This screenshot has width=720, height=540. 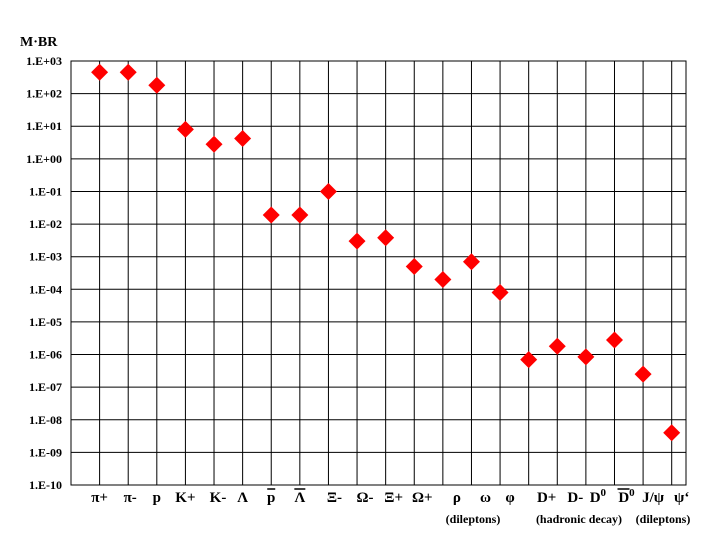 What do you see at coordinates (45, 191) in the screenshot?
I see `y-tick-label: 1.E-01` at bounding box center [45, 191].